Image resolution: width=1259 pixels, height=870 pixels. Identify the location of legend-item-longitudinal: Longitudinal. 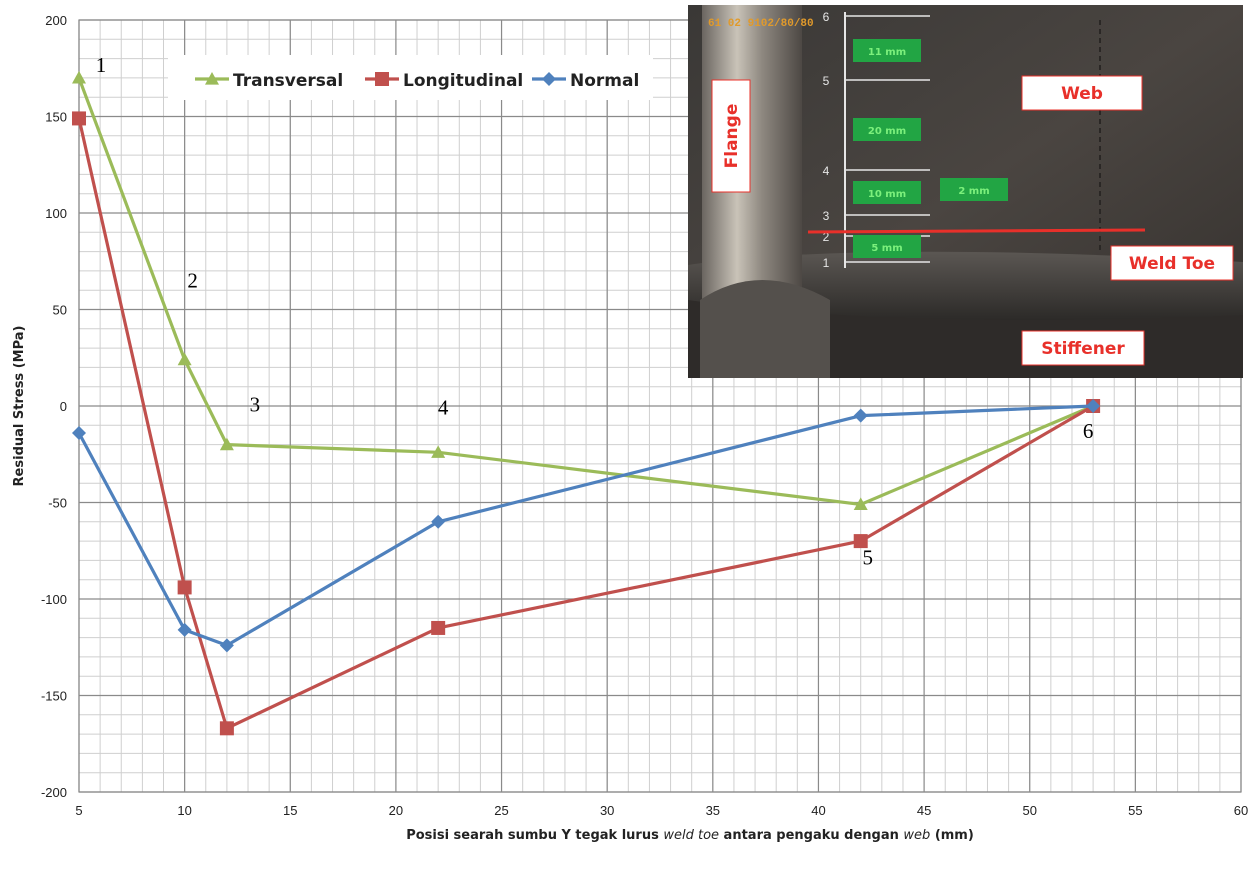
(444, 81).